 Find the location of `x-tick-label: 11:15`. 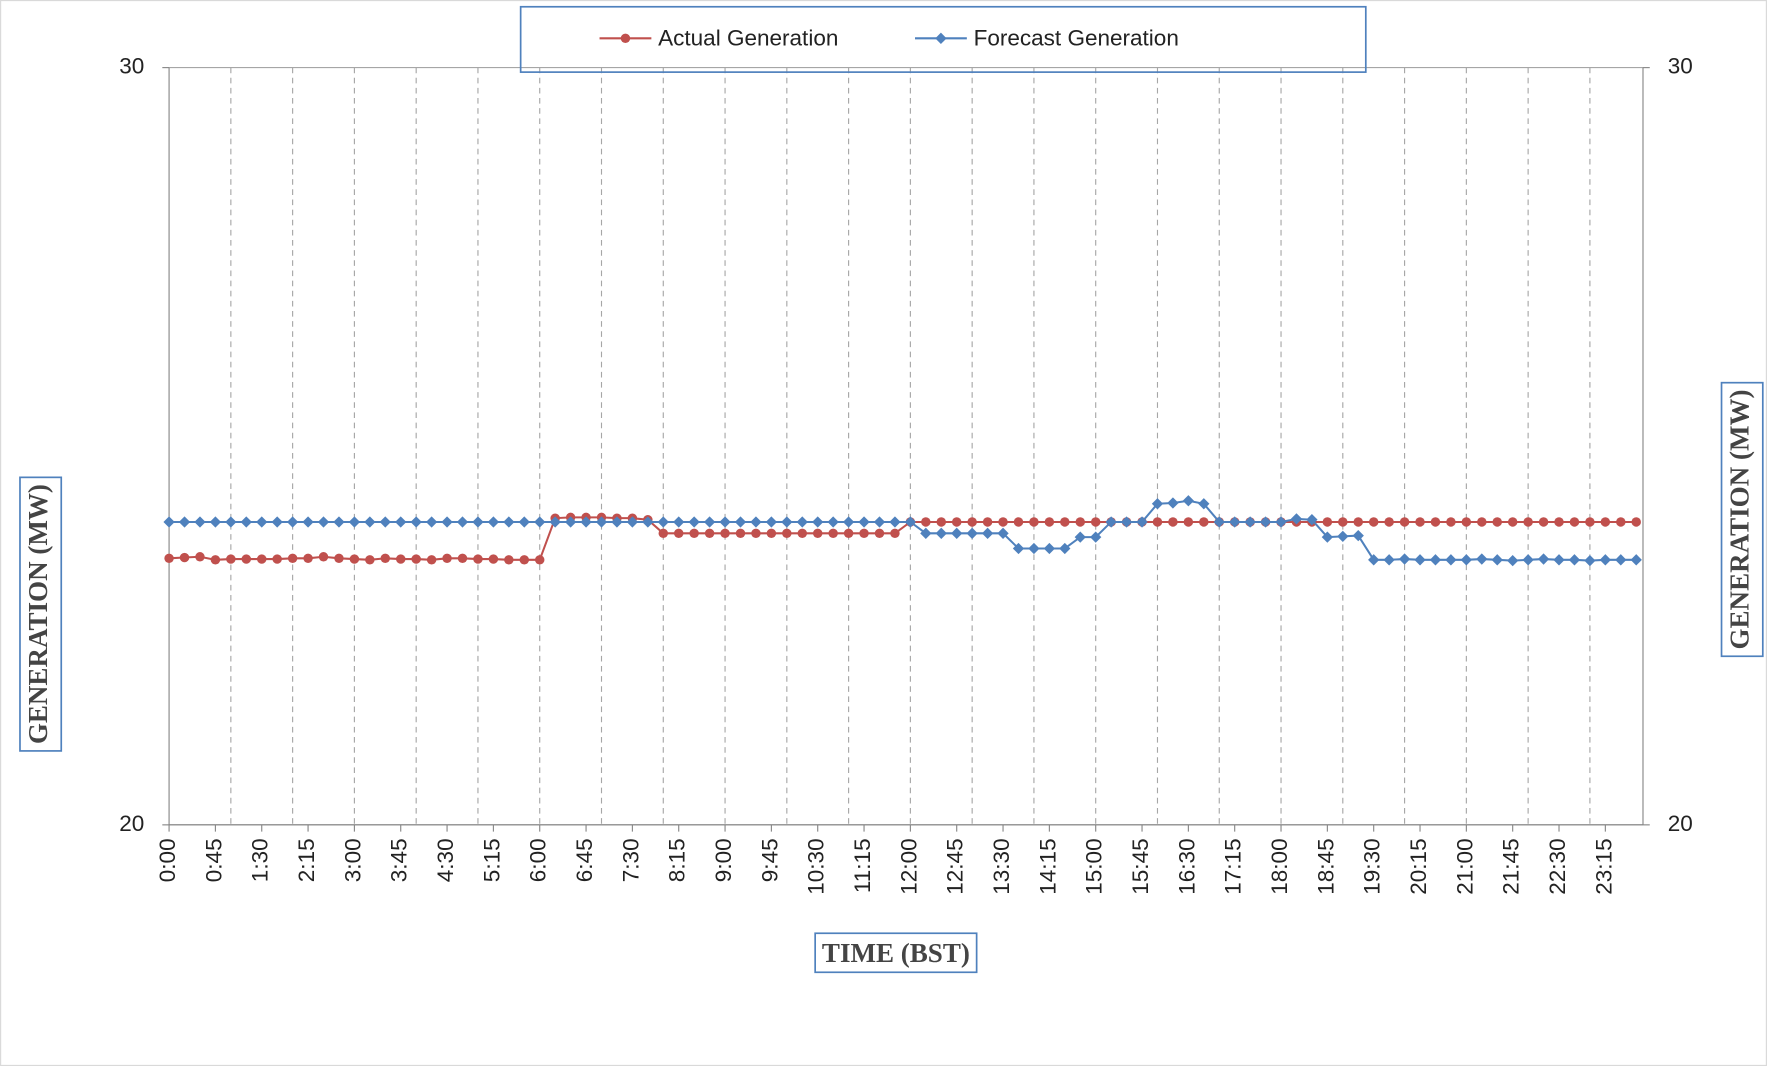

x-tick-label: 11:15 is located at coordinates (862, 865).